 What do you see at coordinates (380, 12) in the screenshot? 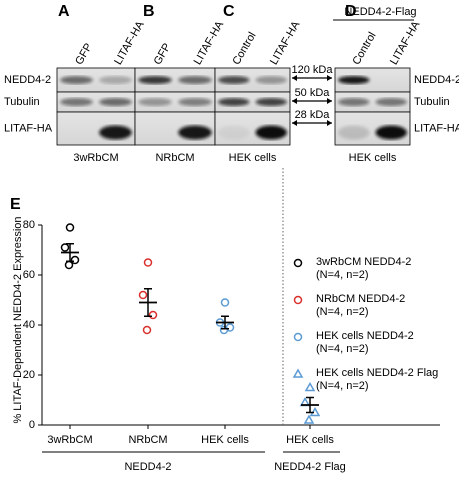
I see `panel-header: NEDD4-2-Flag` at bounding box center [380, 12].